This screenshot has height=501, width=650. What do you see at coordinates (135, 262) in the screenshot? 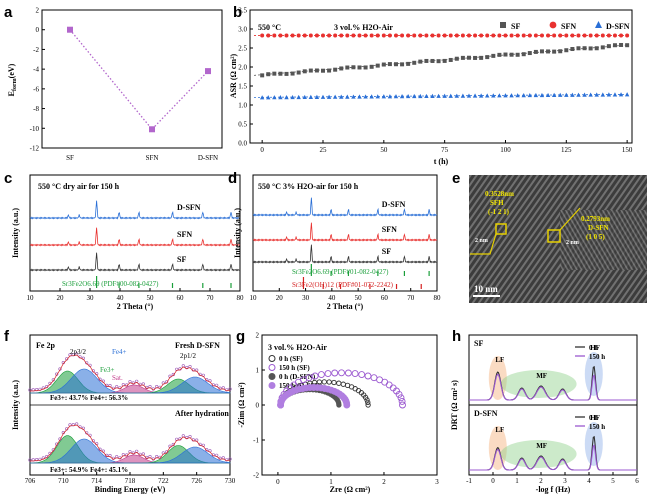
I see `c-pattern-sf` at bounding box center [135, 262].